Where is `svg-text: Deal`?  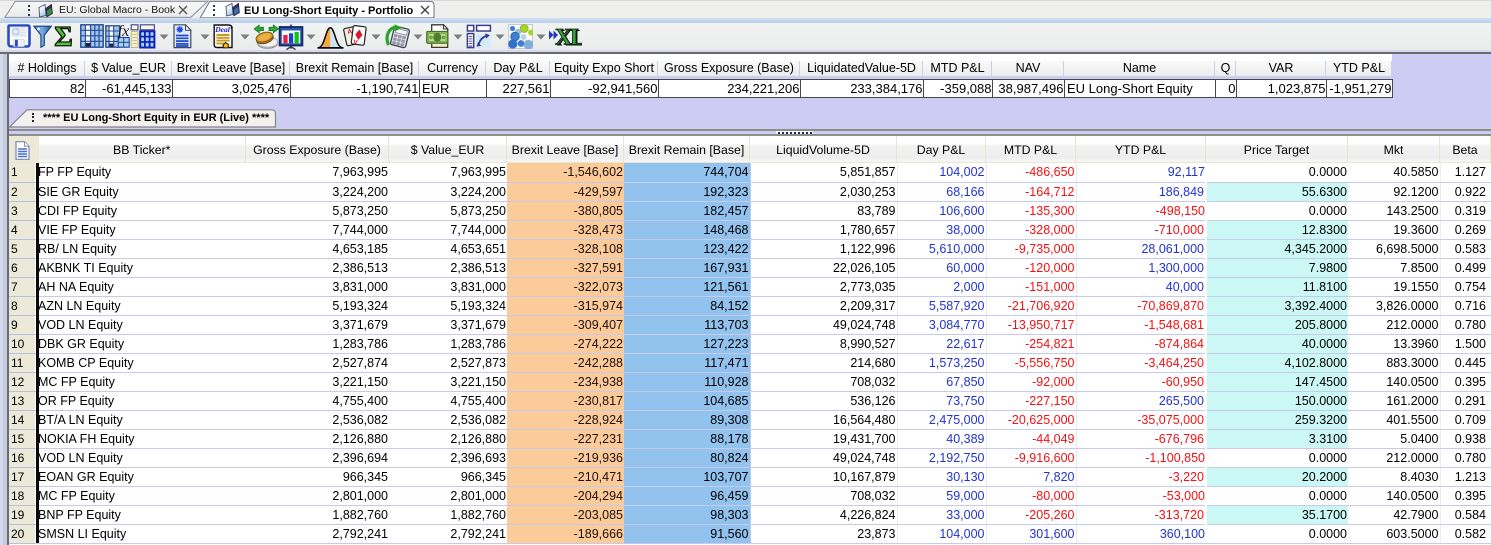
svg-text: Deal is located at coordinates (222, 29).